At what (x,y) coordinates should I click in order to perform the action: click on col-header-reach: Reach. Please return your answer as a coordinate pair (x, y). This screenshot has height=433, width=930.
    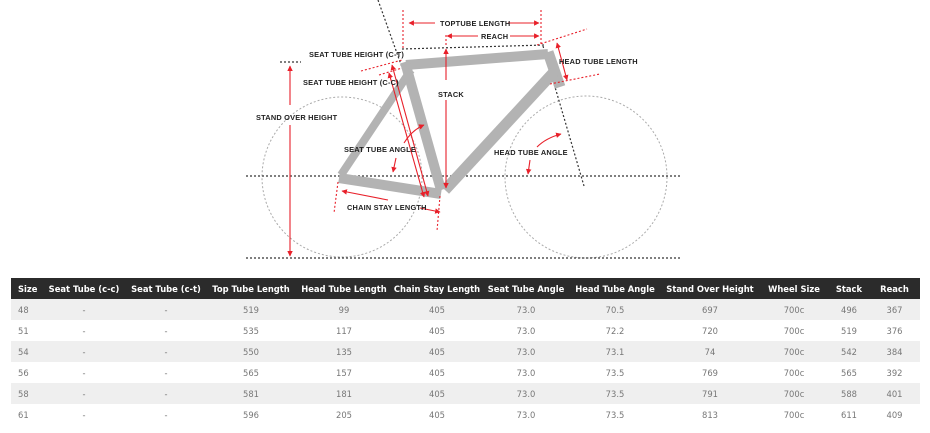
    Looking at the image, I should click on (894, 288).